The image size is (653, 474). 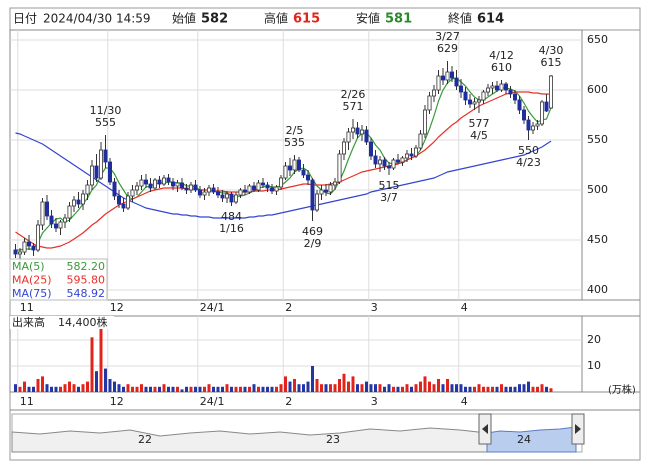 What do you see at coordinates (353, 106) in the screenshot?
I see `high-price: 571` at bounding box center [353, 106].